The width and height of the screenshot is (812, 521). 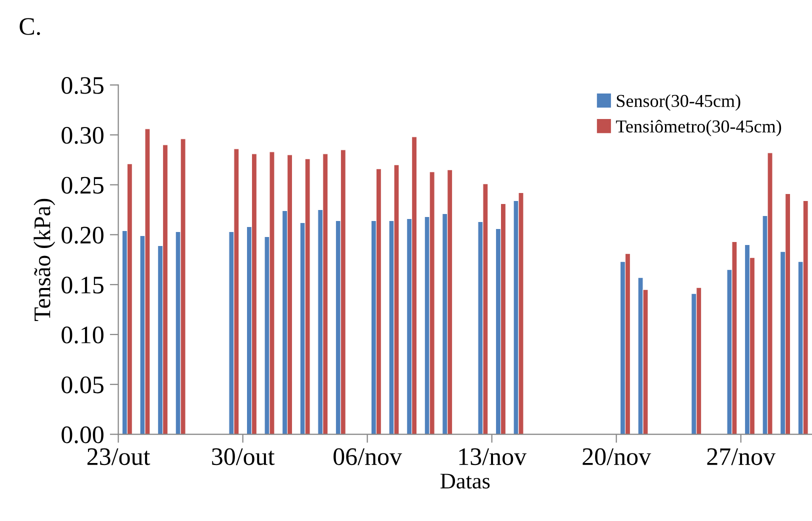 What do you see at coordinates (83, 185) in the screenshot?
I see `y-tick-label: 0.25` at bounding box center [83, 185].